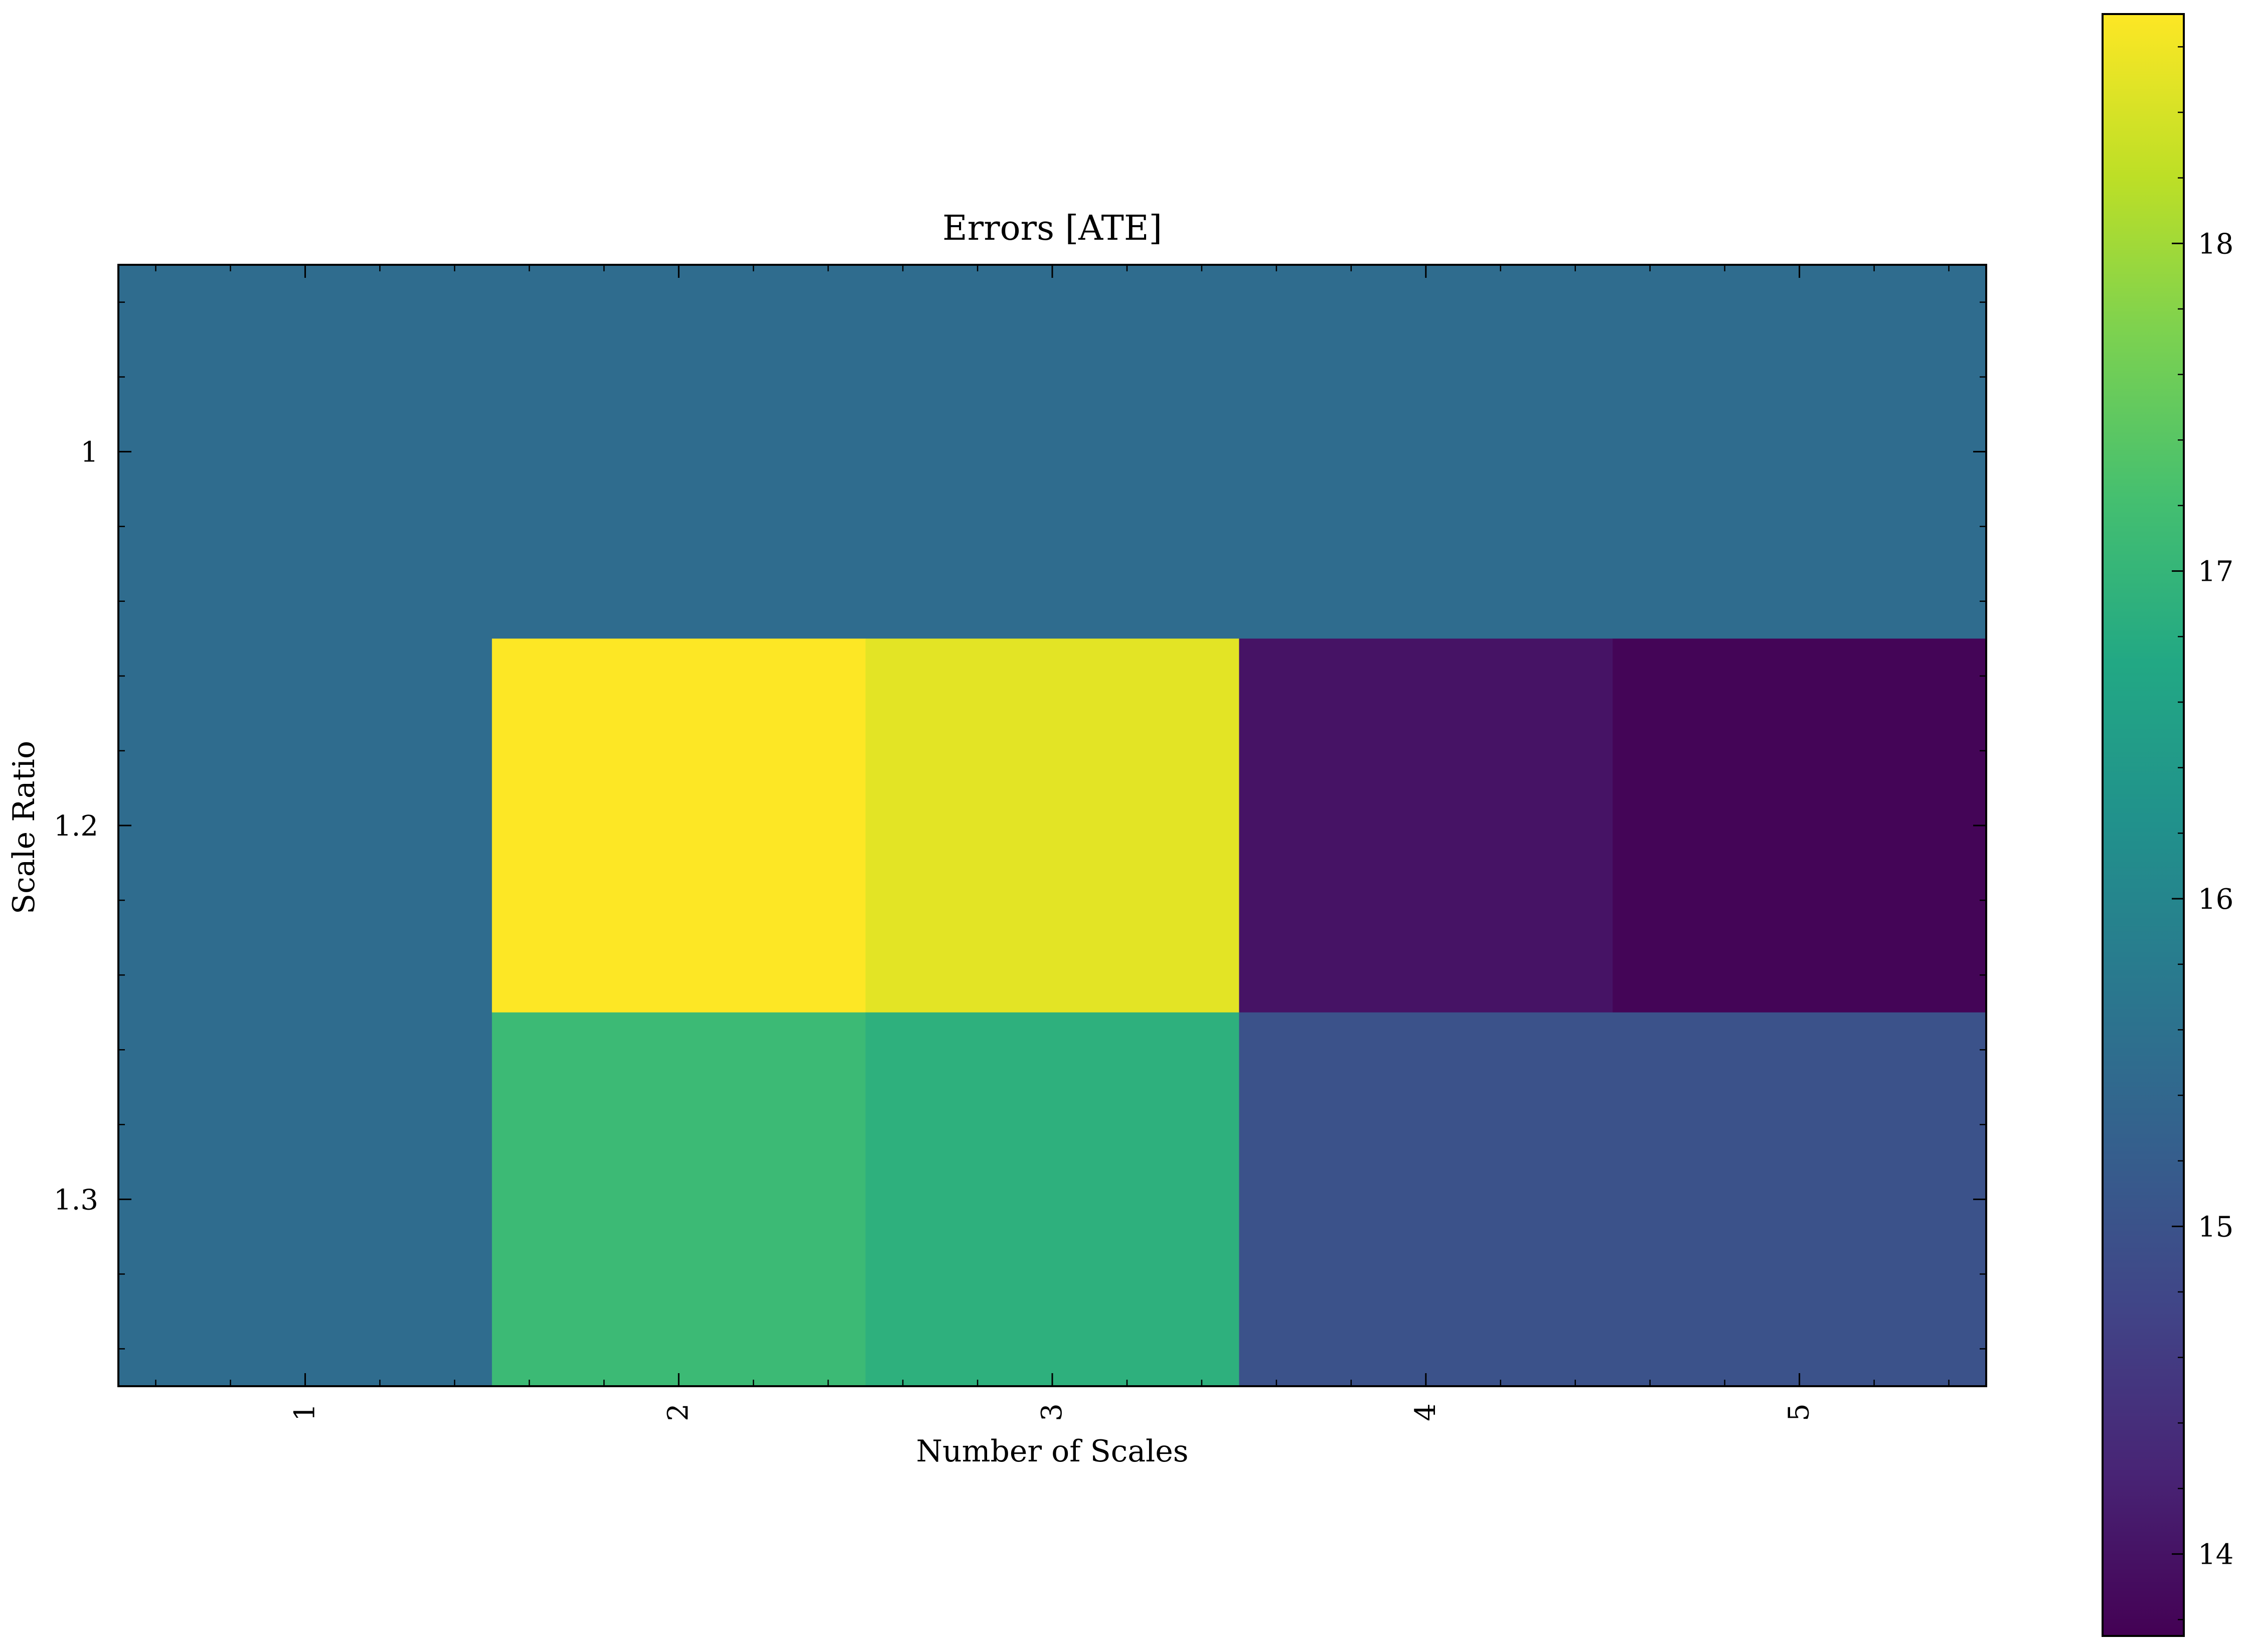 The image size is (2244, 1652). Describe the element at coordinates (2215, 899) in the screenshot. I see `colorbar-tick-label: 16` at that location.